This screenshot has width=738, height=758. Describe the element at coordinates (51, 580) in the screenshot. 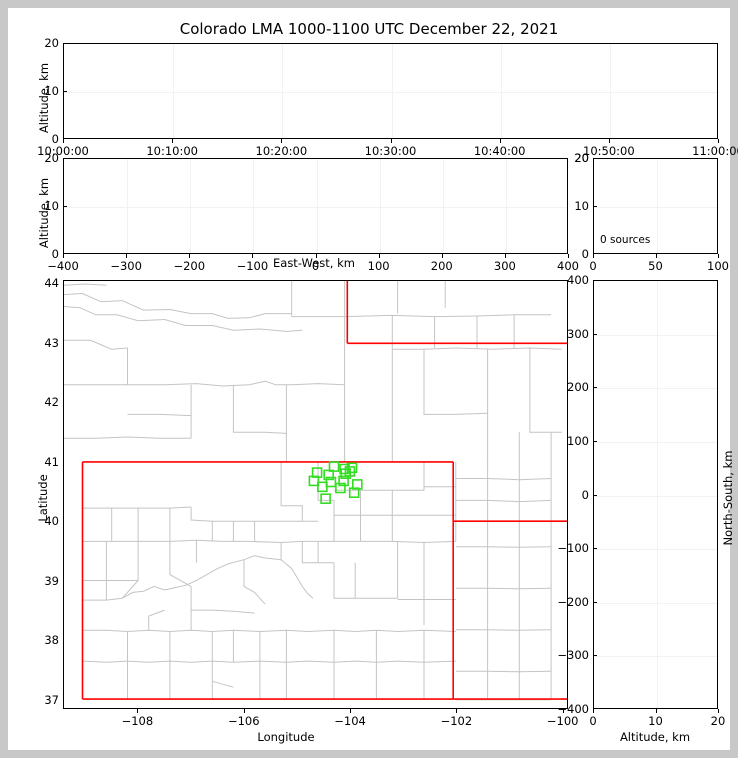

I see `latitude-tick-label: 39` at that location.